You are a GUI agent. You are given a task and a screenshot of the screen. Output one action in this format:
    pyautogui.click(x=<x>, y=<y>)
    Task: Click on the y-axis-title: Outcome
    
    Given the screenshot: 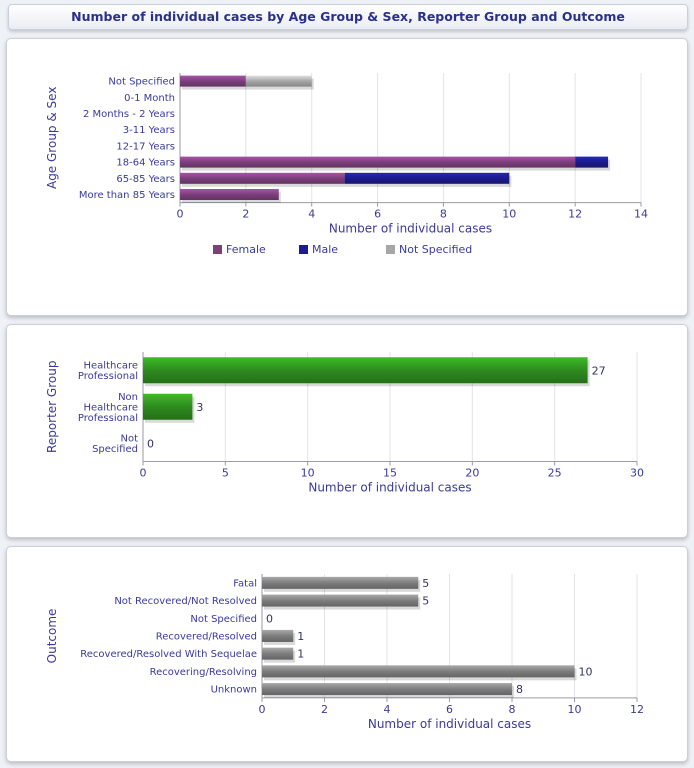 What is the action you would take?
    pyautogui.click(x=52, y=636)
    